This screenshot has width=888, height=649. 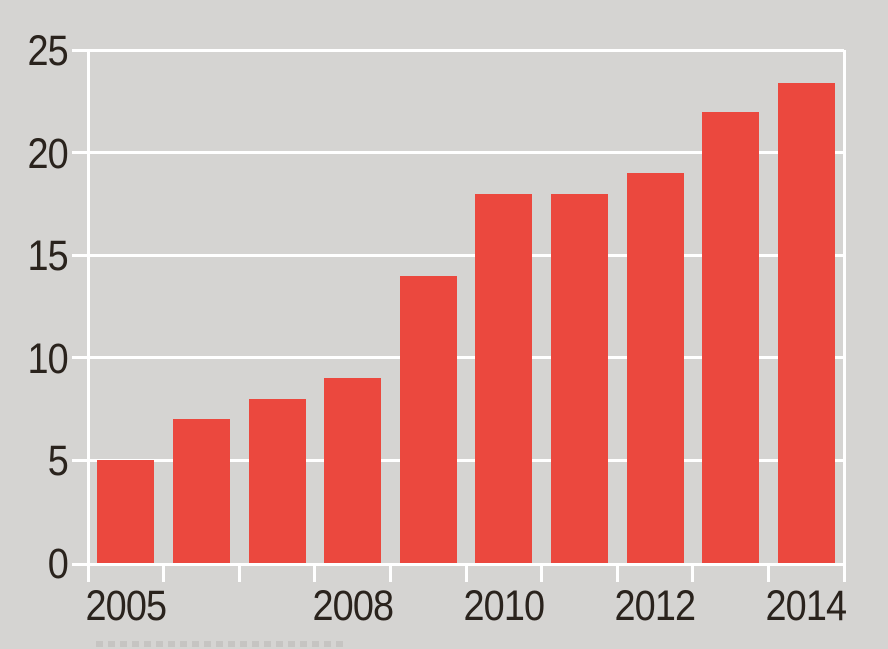 I want to click on x-tick-label-2012: 2012, so click(x=655, y=606).